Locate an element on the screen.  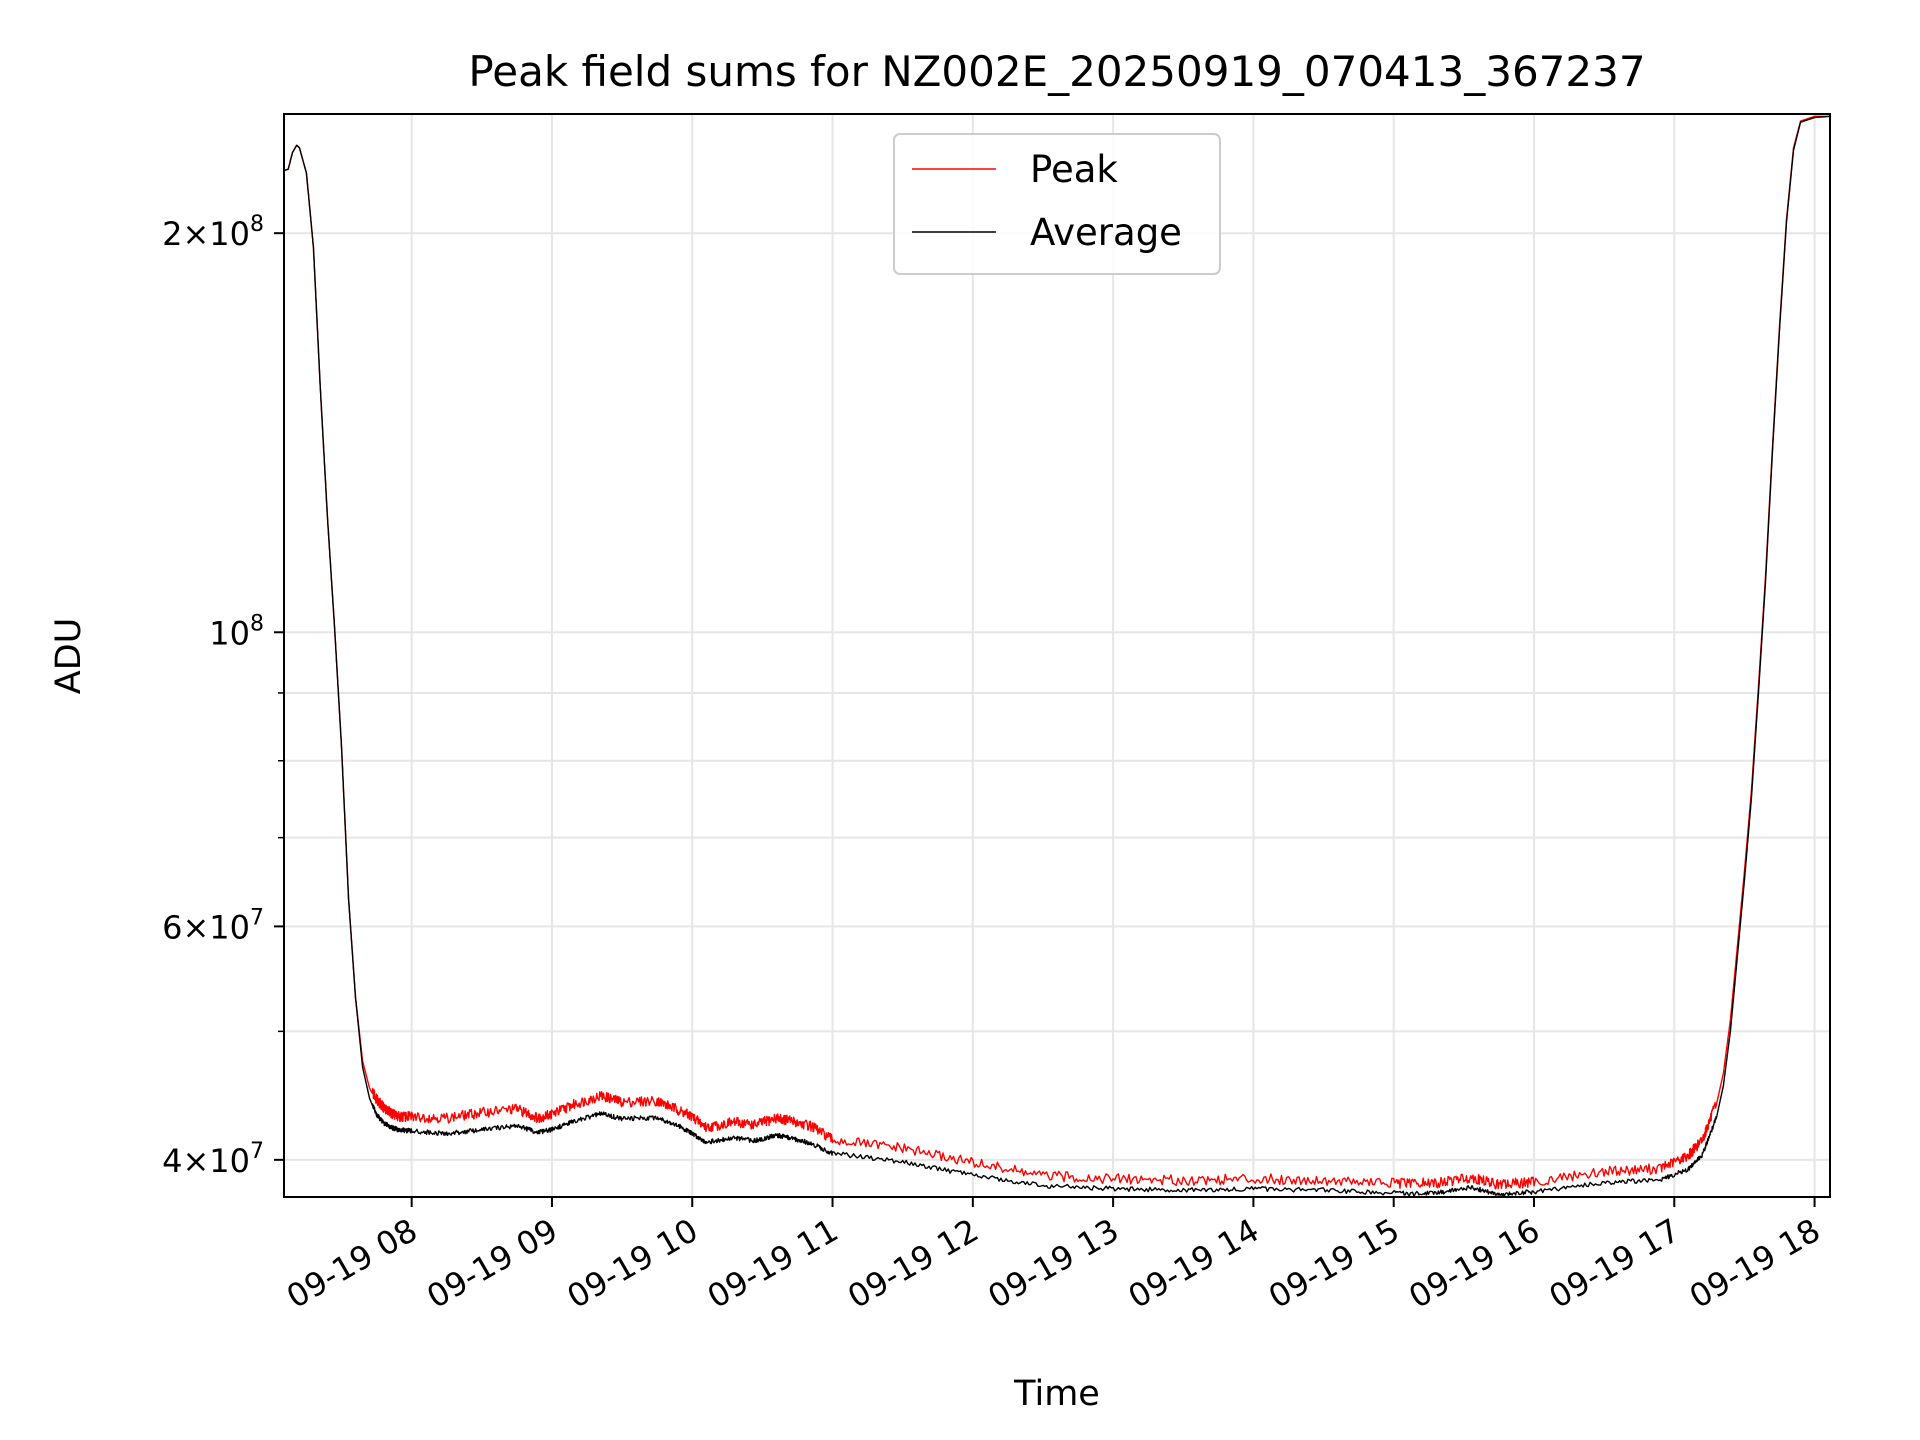
y-axis-label: ADU is located at coordinates (69, 656).